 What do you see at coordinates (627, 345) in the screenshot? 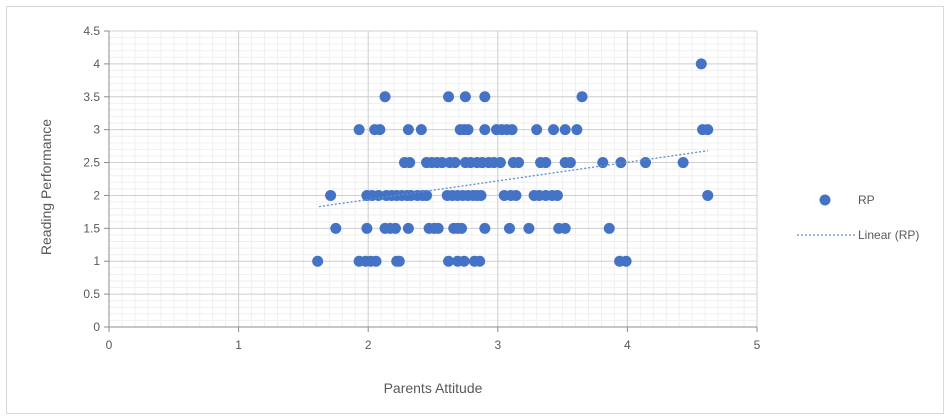
I see `x-tick-label: 4` at bounding box center [627, 345].